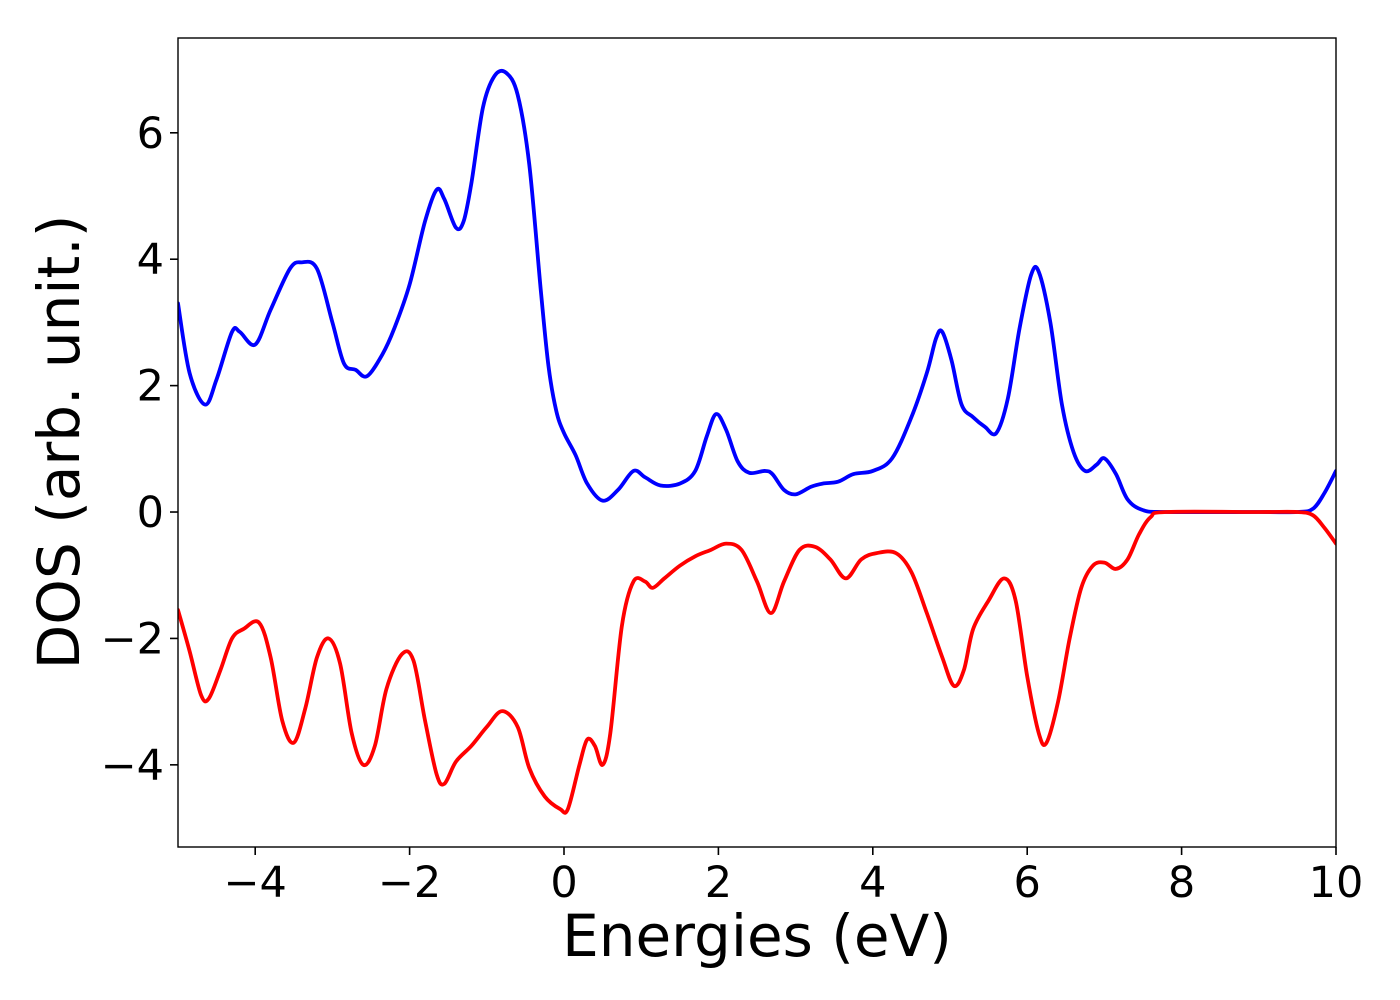  What do you see at coordinates (794, 877) in the screenshot?
I see `x-axis-ticks: −4 −2 0 2 4 6 8 10` at bounding box center [794, 877].